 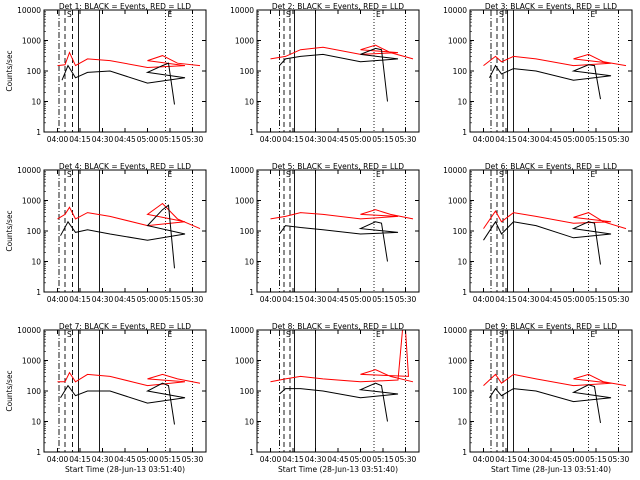 I want to click on panel-title: Det 7: BLACK = Events, RED = LLD, so click(x=125, y=326).